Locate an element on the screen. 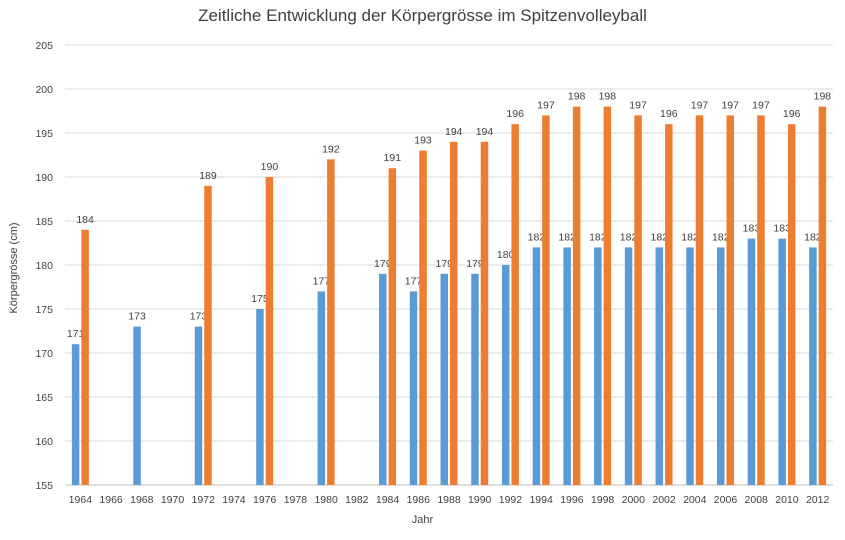 This screenshot has height=540, width=845. y-tick-label: 165 is located at coordinates (44, 398).